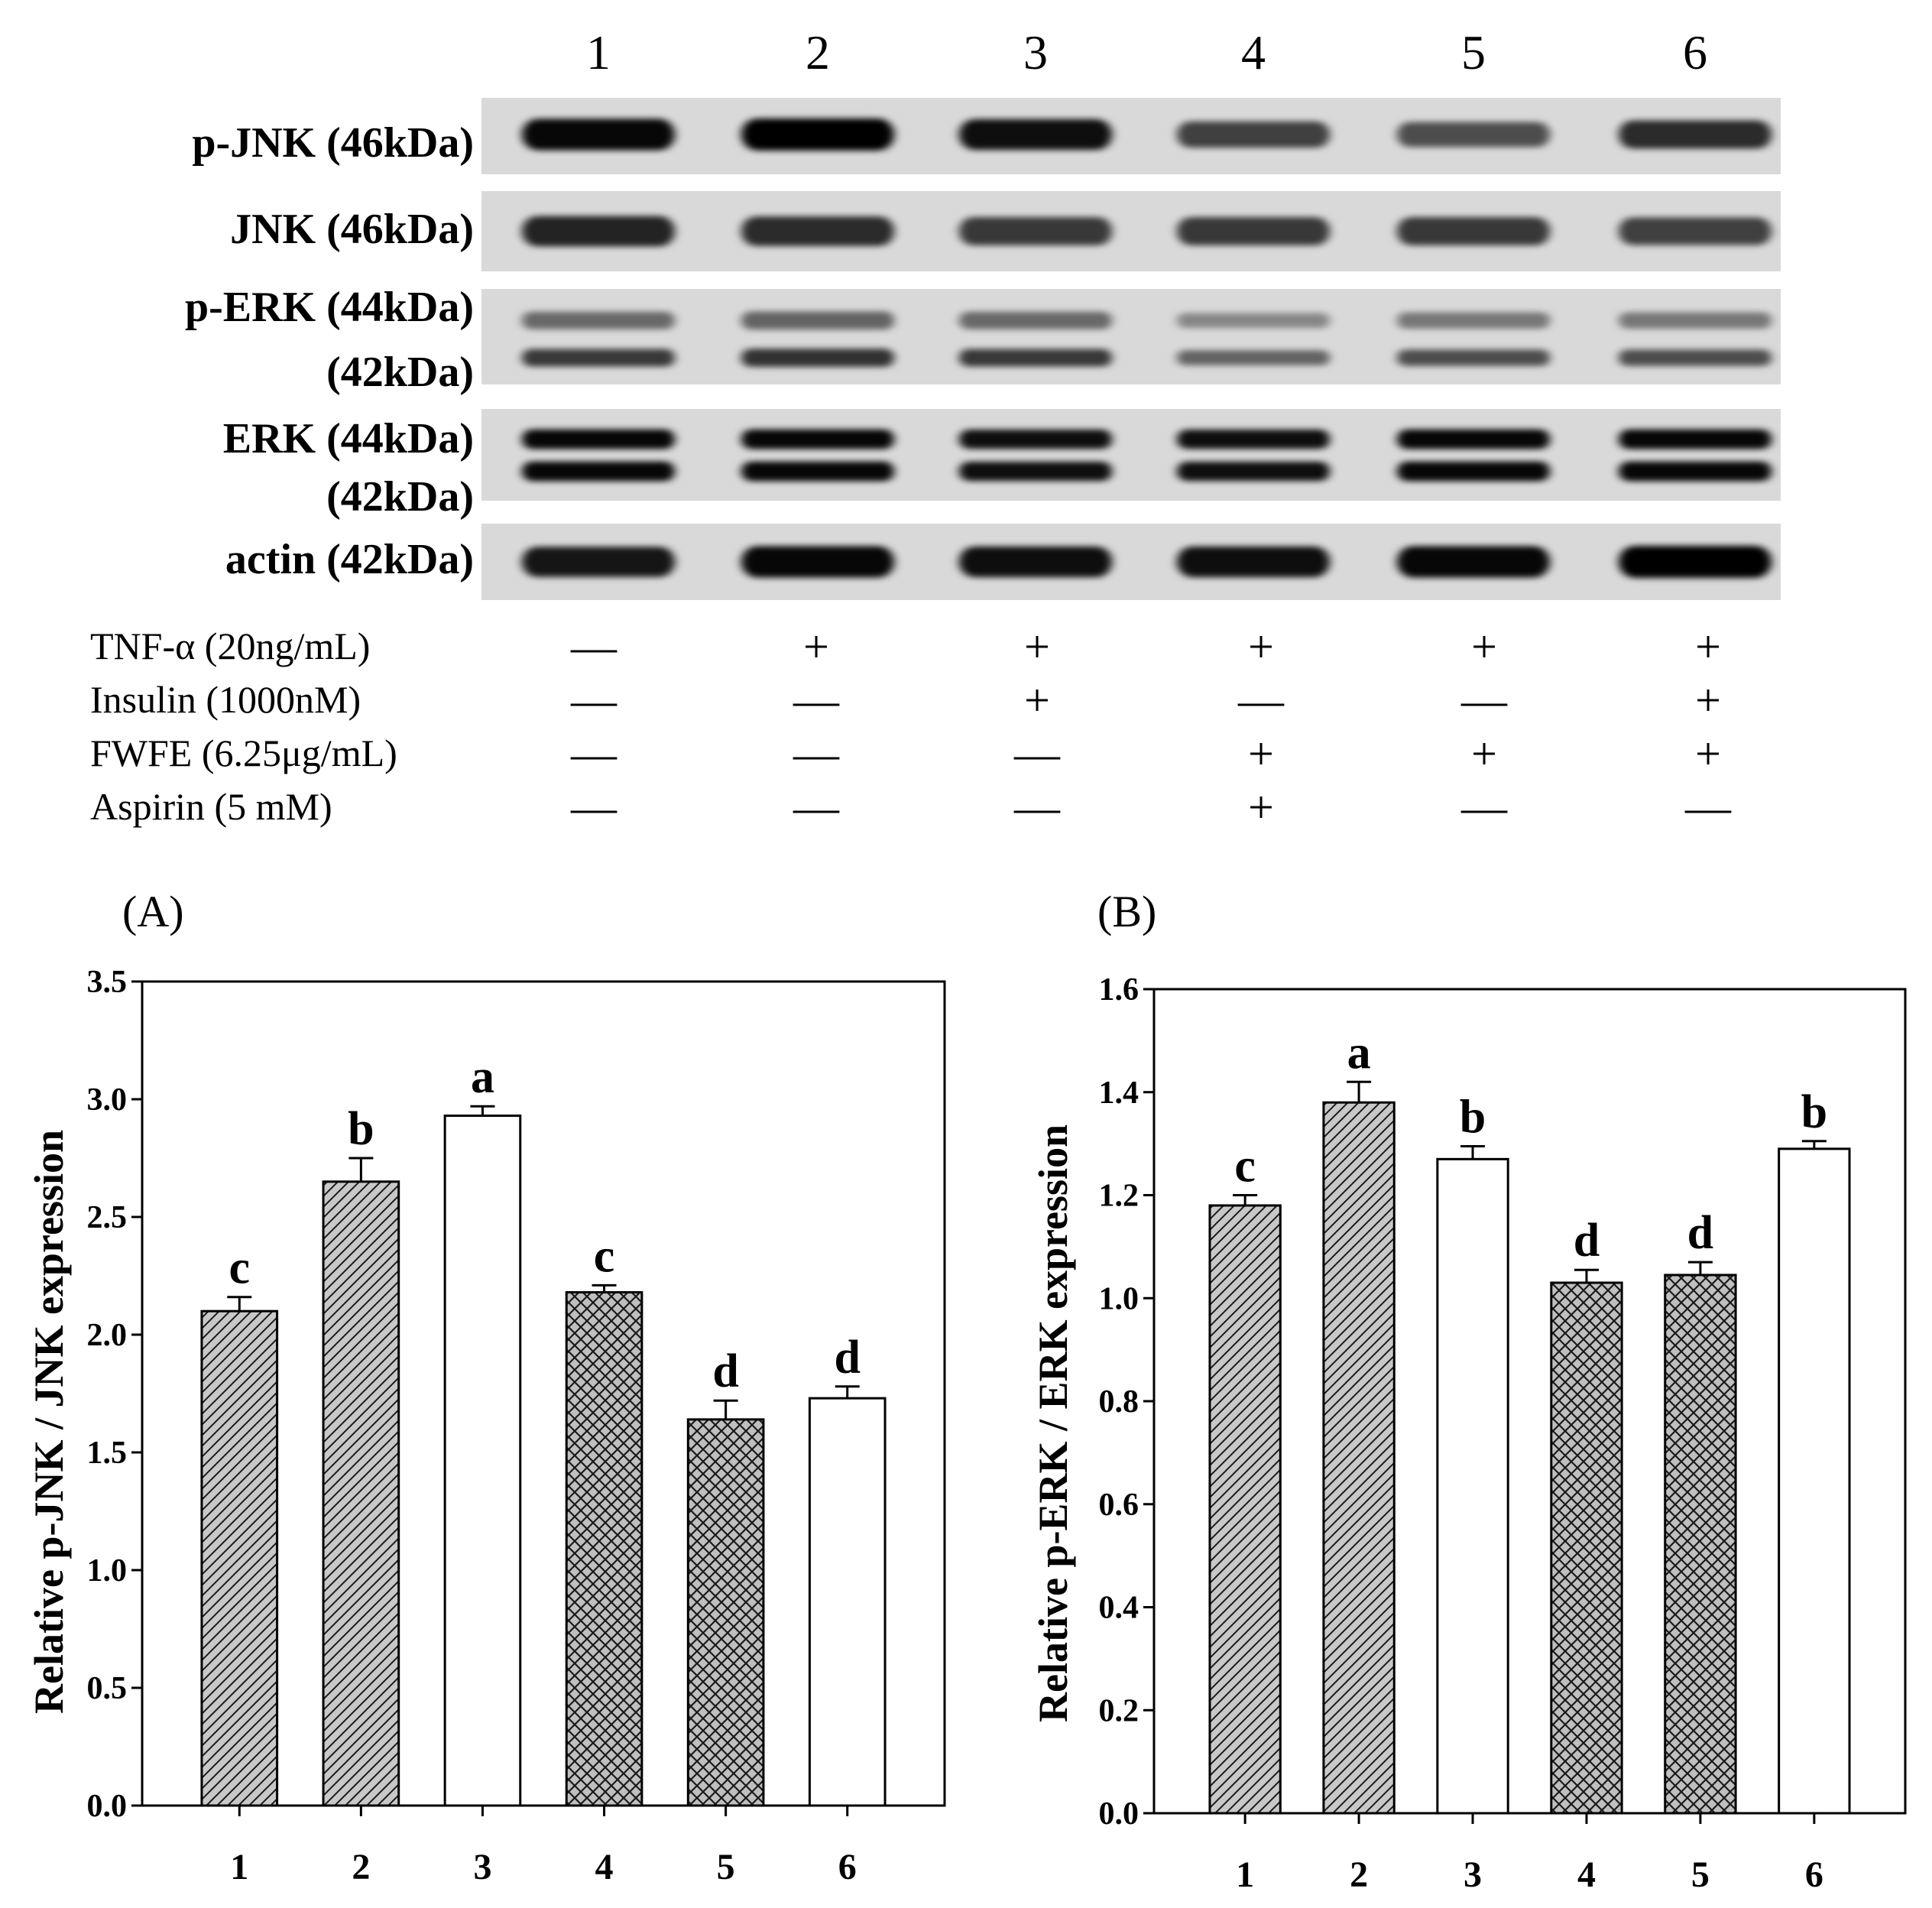 The height and width of the screenshot is (1908, 1932). I want to click on blot-row: p-ERK (44kDa) (42kDa), so click(983, 340).